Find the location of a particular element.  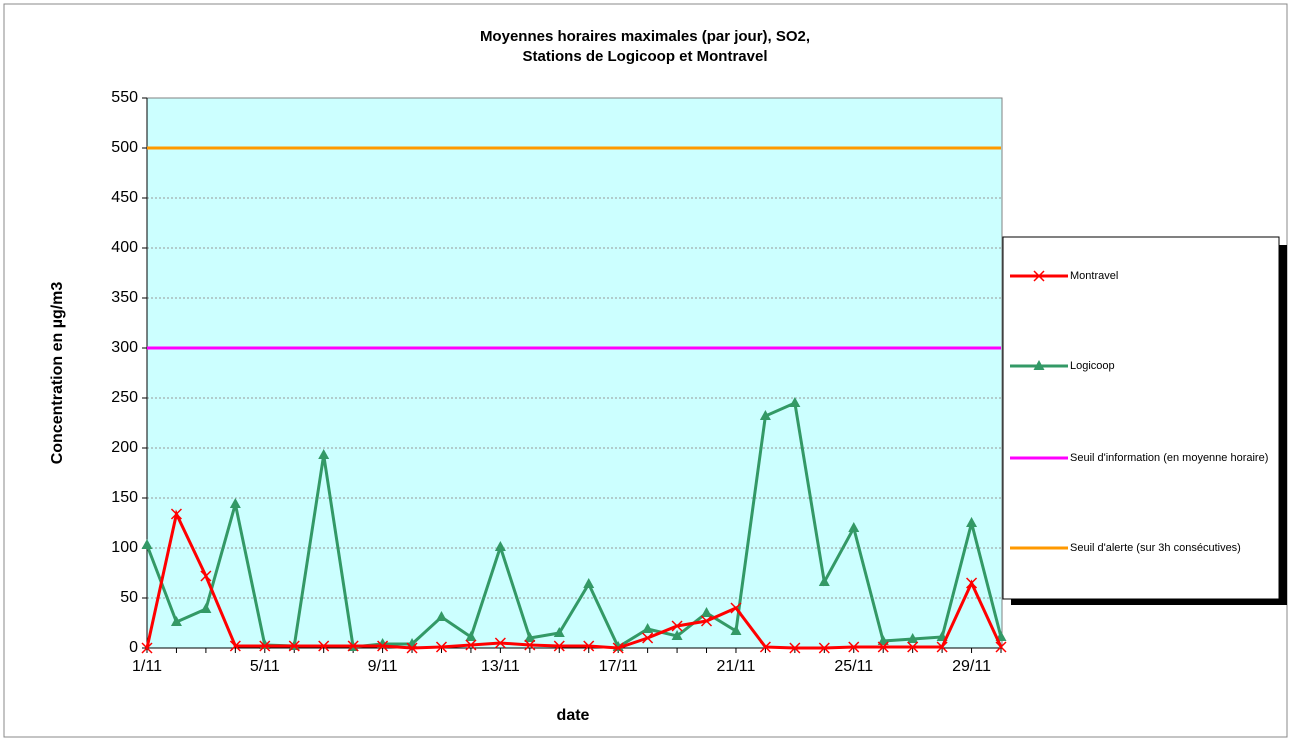

x-tick-label: 25/11 is located at coordinates (853, 666).